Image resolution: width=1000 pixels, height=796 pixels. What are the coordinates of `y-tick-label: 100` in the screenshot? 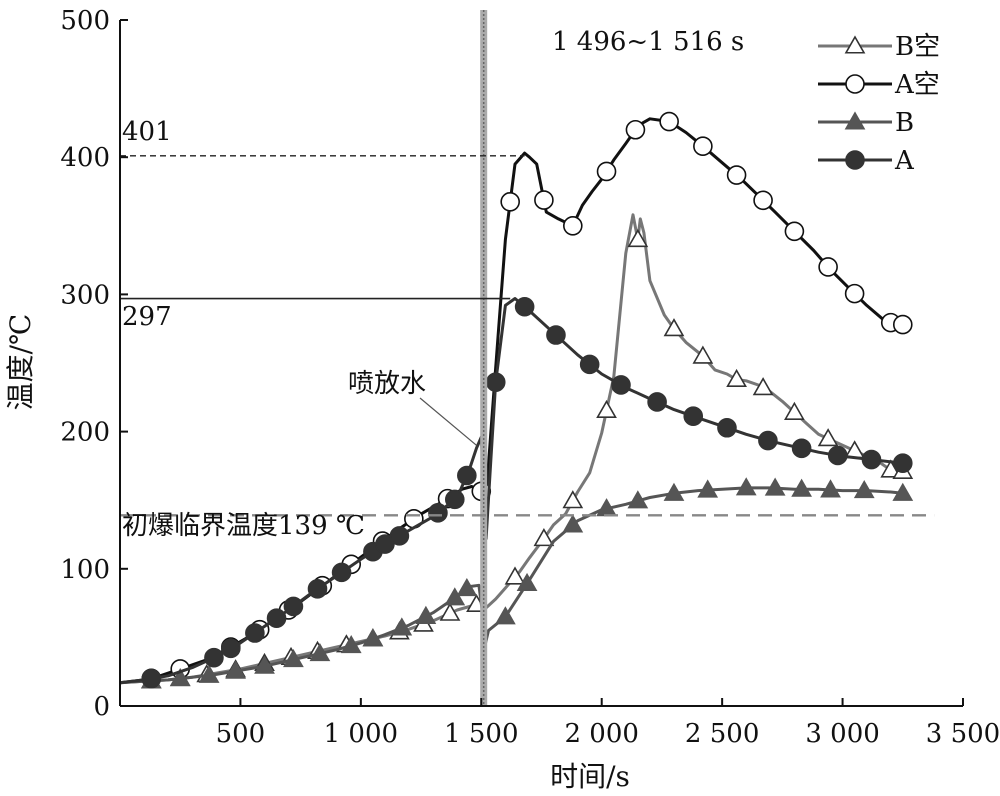 It's located at (85, 570).